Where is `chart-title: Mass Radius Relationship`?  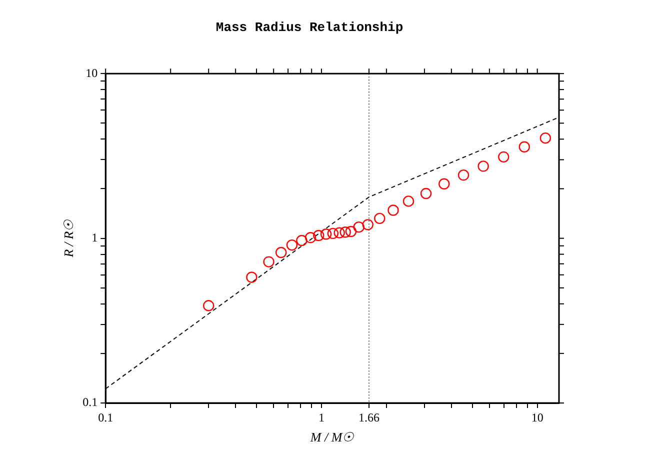 chart-title: Mass Radius Relationship is located at coordinates (310, 28).